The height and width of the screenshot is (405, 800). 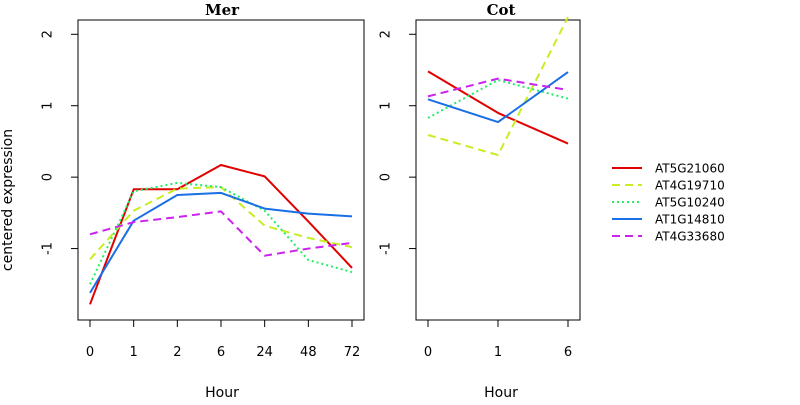 I want to click on x-tick-label-mer: 0, so click(x=90, y=352).